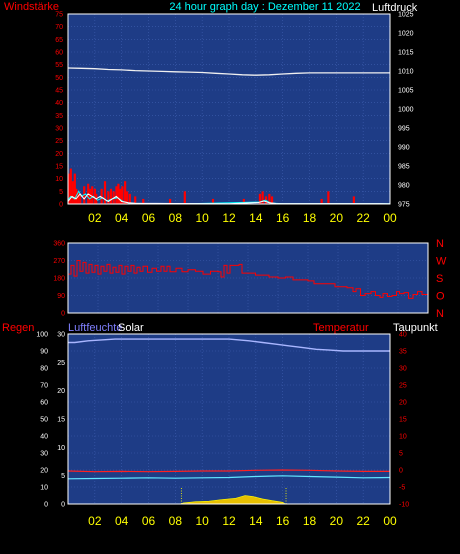 This screenshot has width=460, height=554. What do you see at coordinates (229, 345) in the screenshot?
I see `humidity-line` at bounding box center [229, 345].